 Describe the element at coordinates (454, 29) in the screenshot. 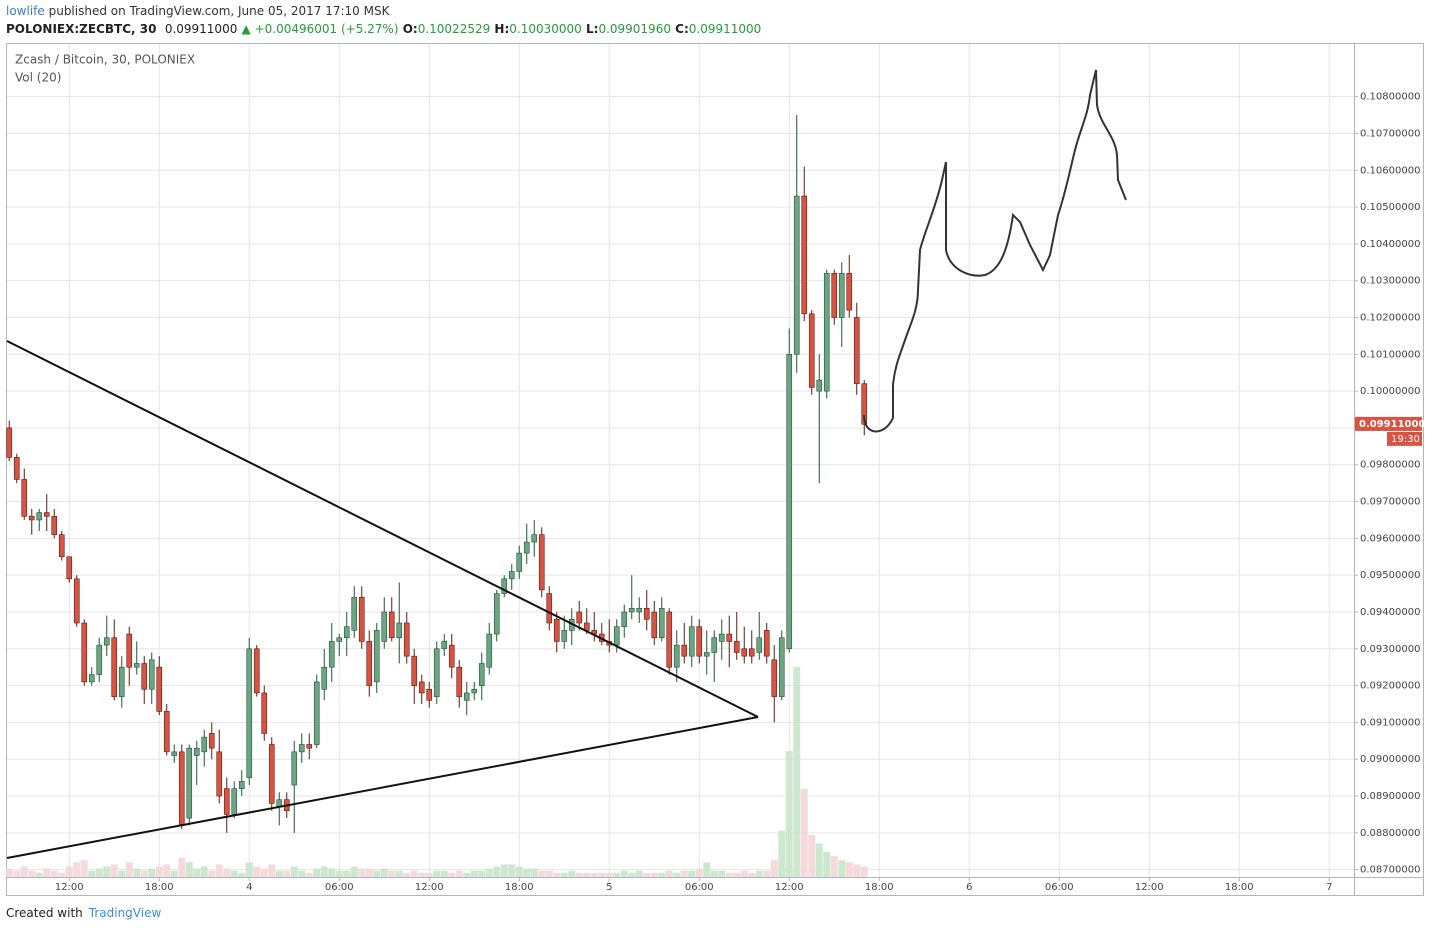

I see `open-value: 0.10022529` at that location.